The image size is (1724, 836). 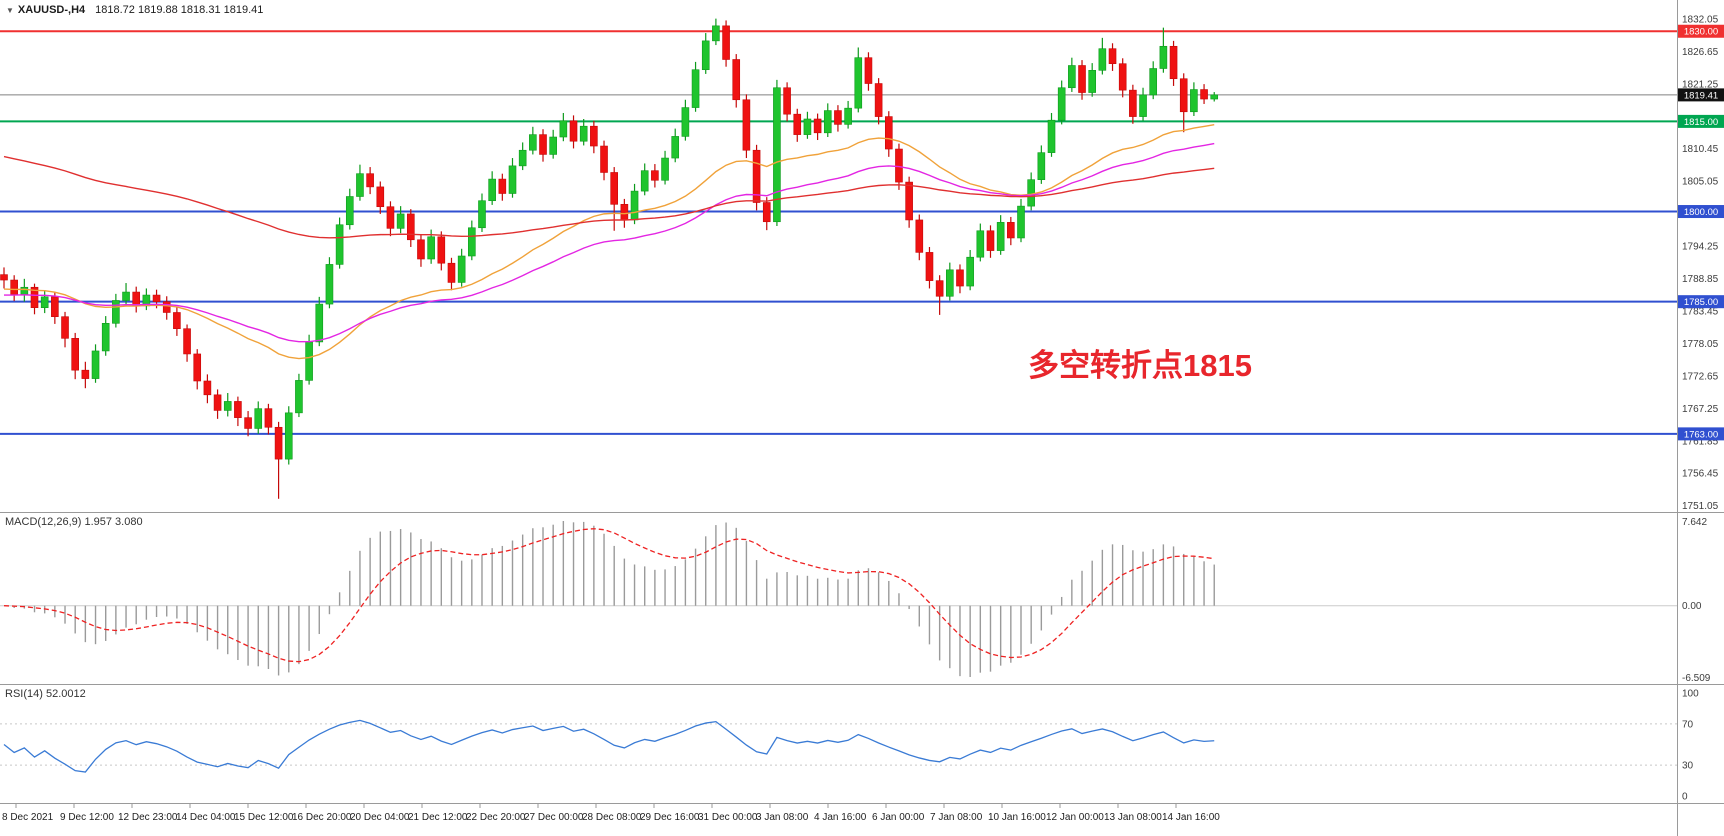 What do you see at coordinates (45, 694) in the screenshot?
I see `rsi-indicator-label: RSI(14) 52.0012` at bounding box center [45, 694].